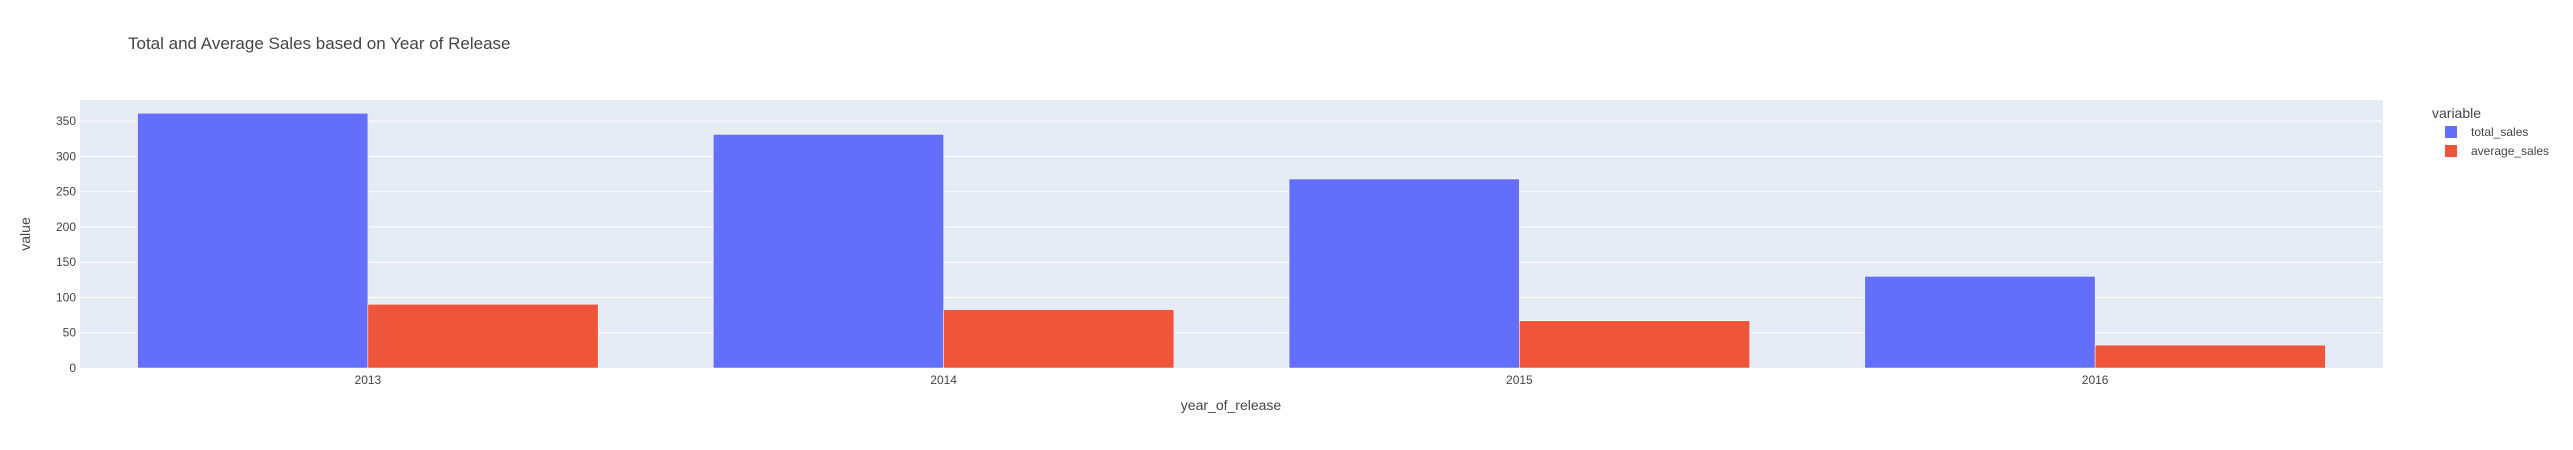 The width and height of the screenshot is (2573, 450). What do you see at coordinates (828, 251) in the screenshot?
I see `bar-total_sales-2014` at bounding box center [828, 251].